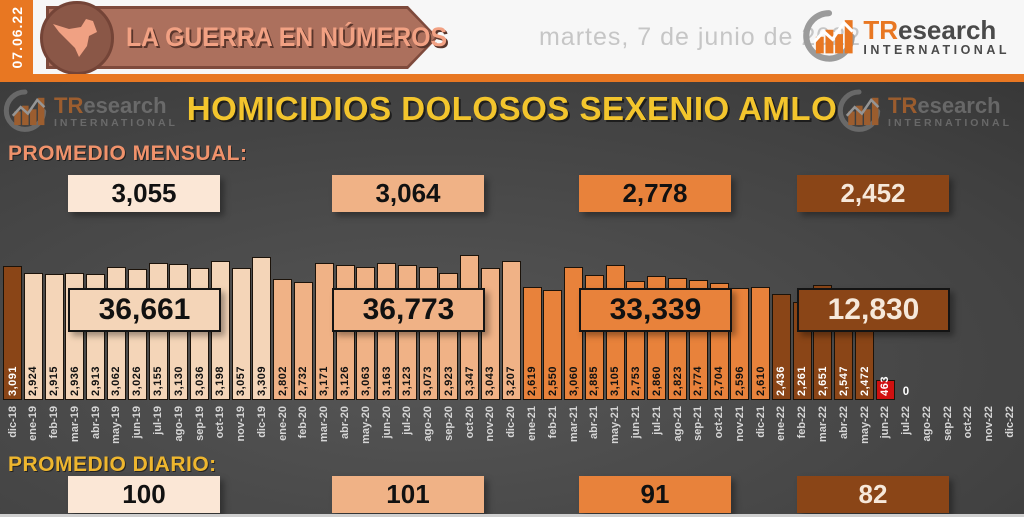 The image size is (1024, 517). What do you see at coordinates (615, 380) in the screenshot?
I see `bar-value: 3,105` at bounding box center [615, 380].